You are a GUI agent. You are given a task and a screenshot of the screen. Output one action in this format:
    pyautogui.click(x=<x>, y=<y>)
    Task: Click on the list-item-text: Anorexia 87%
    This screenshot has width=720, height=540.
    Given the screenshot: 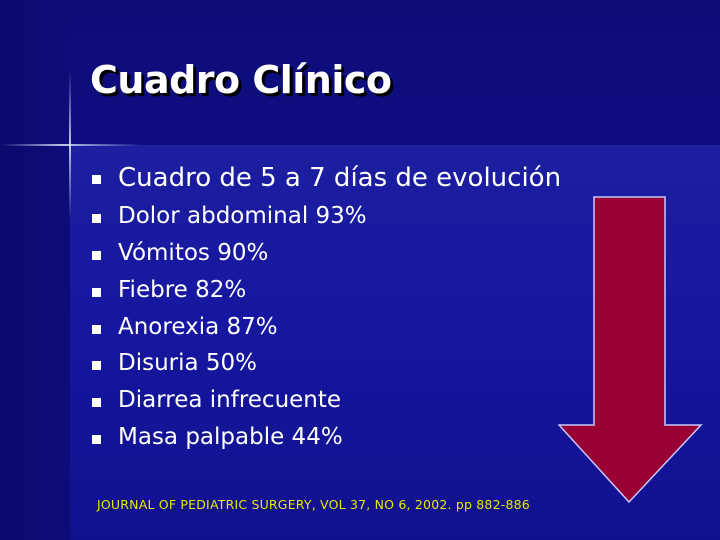 What is the action you would take?
    pyautogui.click(x=198, y=327)
    